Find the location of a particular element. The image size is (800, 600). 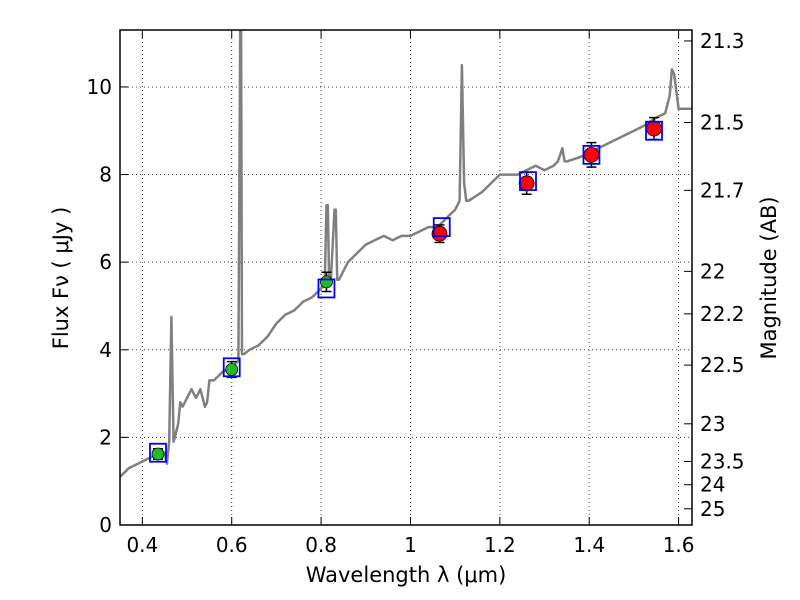

y2-axis-label: Magnitude (AB) is located at coordinates (769, 277).